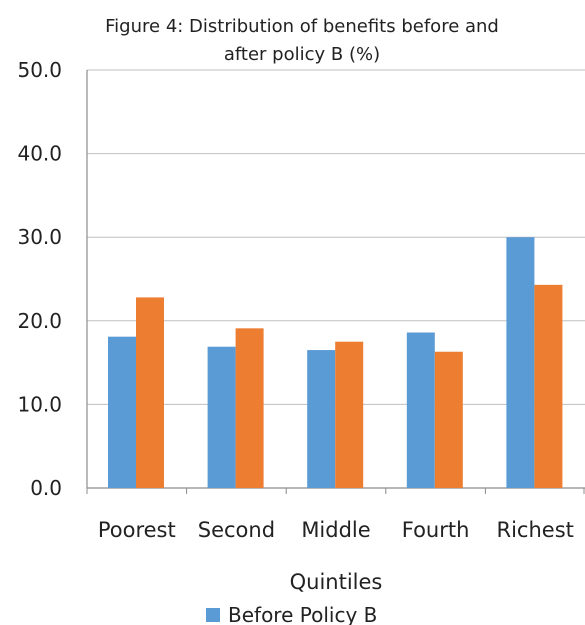 Image resolution: width=585 pixels, height=625 pixels. Describe the element at coordinates (39, 70) in the screenshot. I see `y-tick-label: 50.0` at that location.